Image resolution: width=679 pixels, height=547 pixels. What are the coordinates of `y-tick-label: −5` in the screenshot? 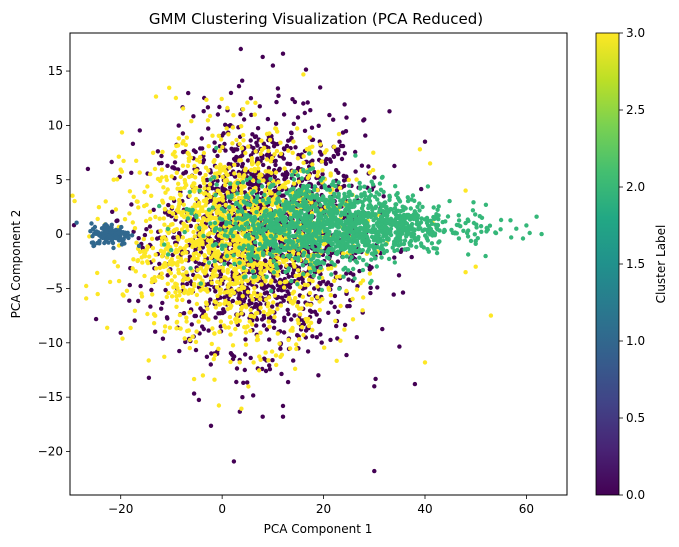 It's located at (54, 288).